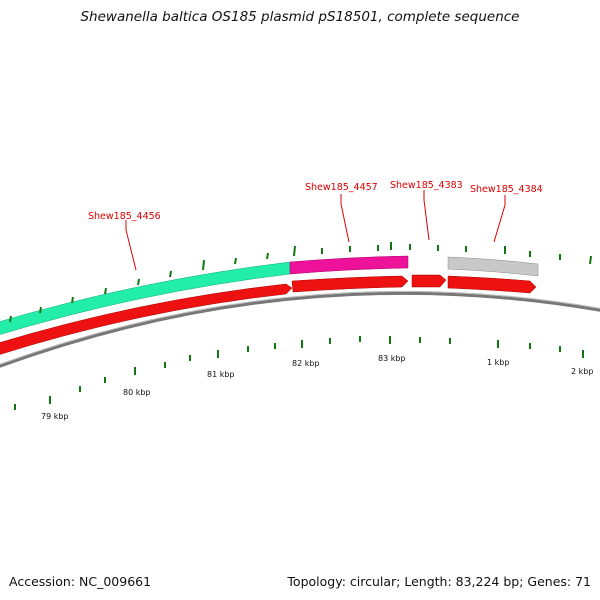 The image size is (600, 600). What do you see at coordinates (221, 374) in the screenshot?
I see `scale-label-81kbp: 81 kbp` at bounding box center [221, 374].